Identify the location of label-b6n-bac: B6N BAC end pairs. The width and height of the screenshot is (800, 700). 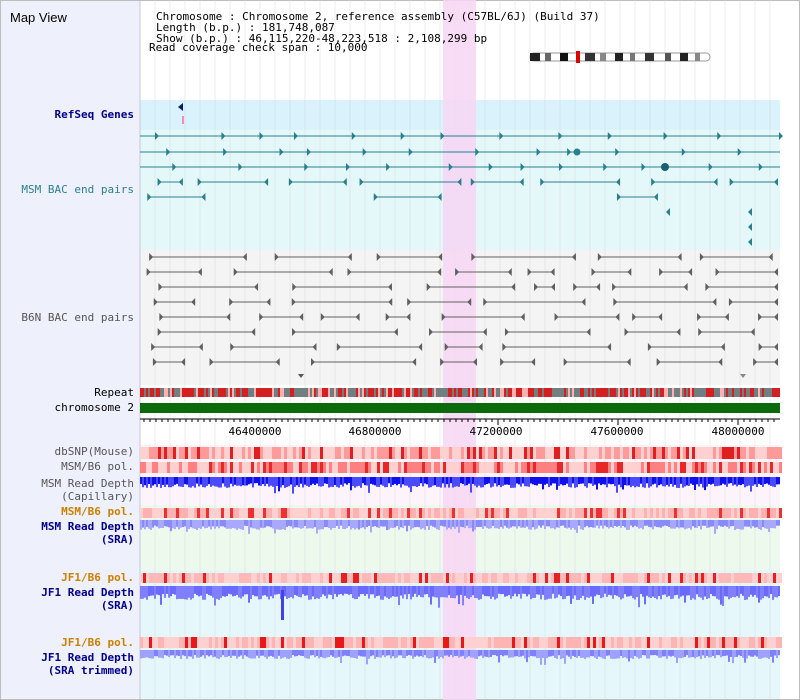
(77, 317).